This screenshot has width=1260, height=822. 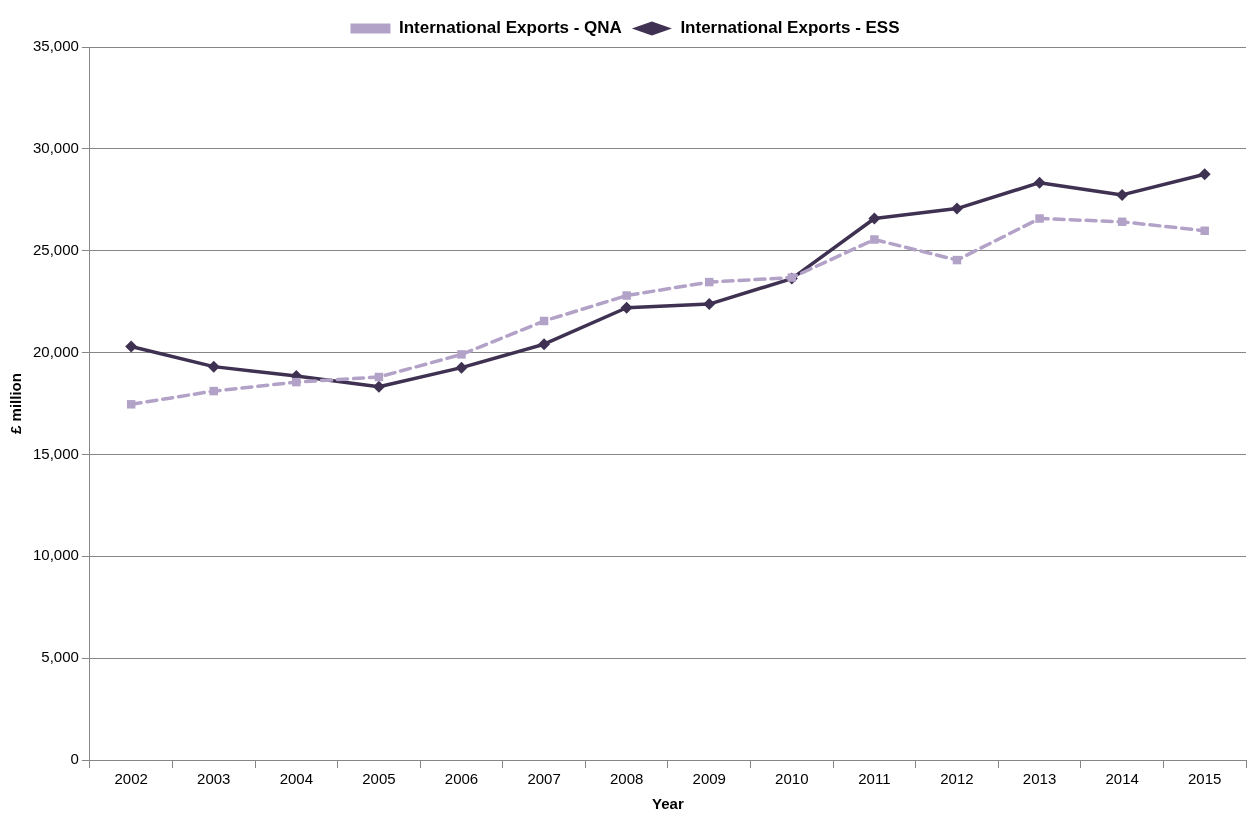 What do you see at coordinates (957, 779) in the screenshot?
I see `x-tick-label: 2012` at bounding box center [957, 779].